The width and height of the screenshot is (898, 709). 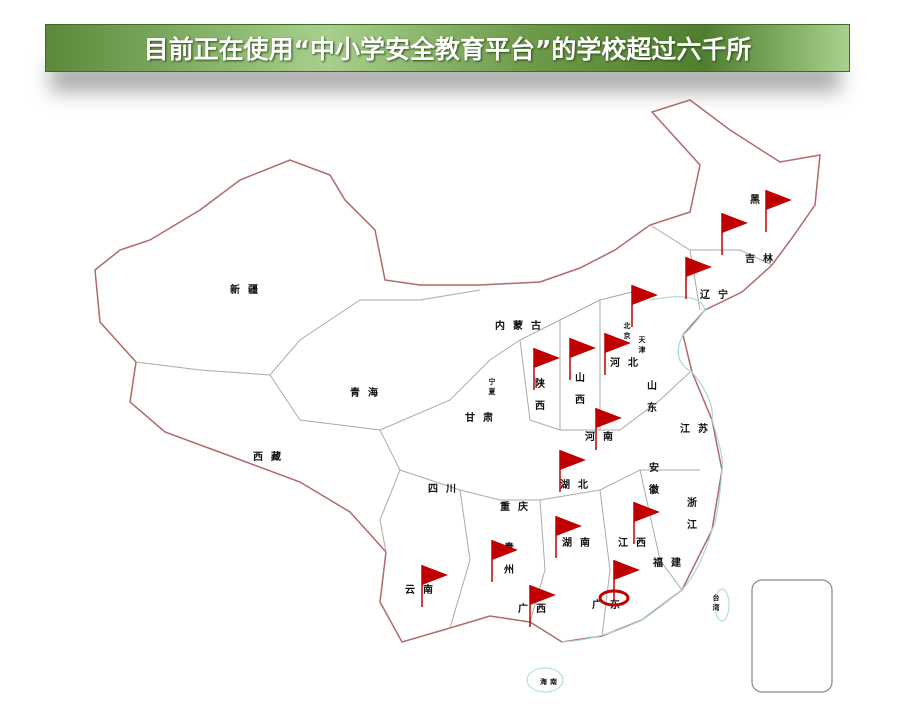 I want to click on province-label: 四川, so click(x=446, y=489).